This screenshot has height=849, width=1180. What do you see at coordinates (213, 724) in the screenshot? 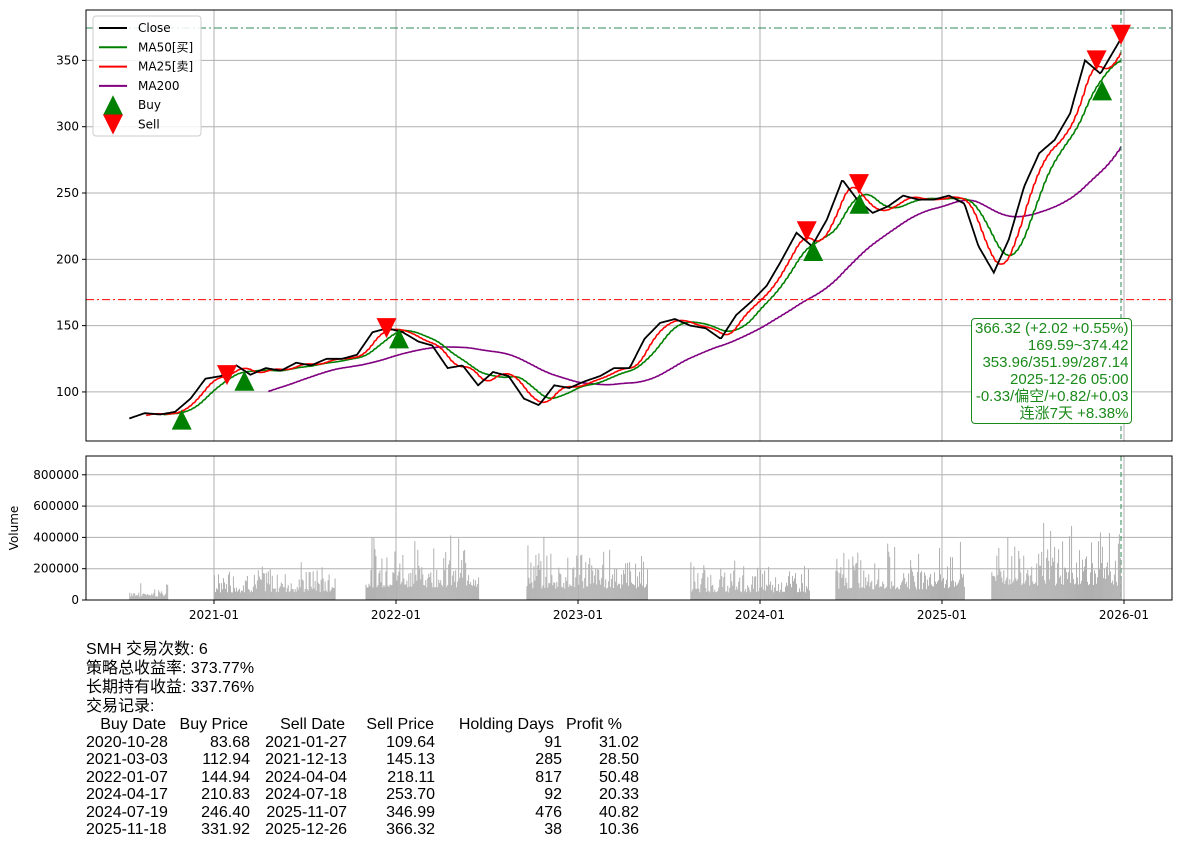
I see `column-header: Buy Price` at bounding box center [213, 724].